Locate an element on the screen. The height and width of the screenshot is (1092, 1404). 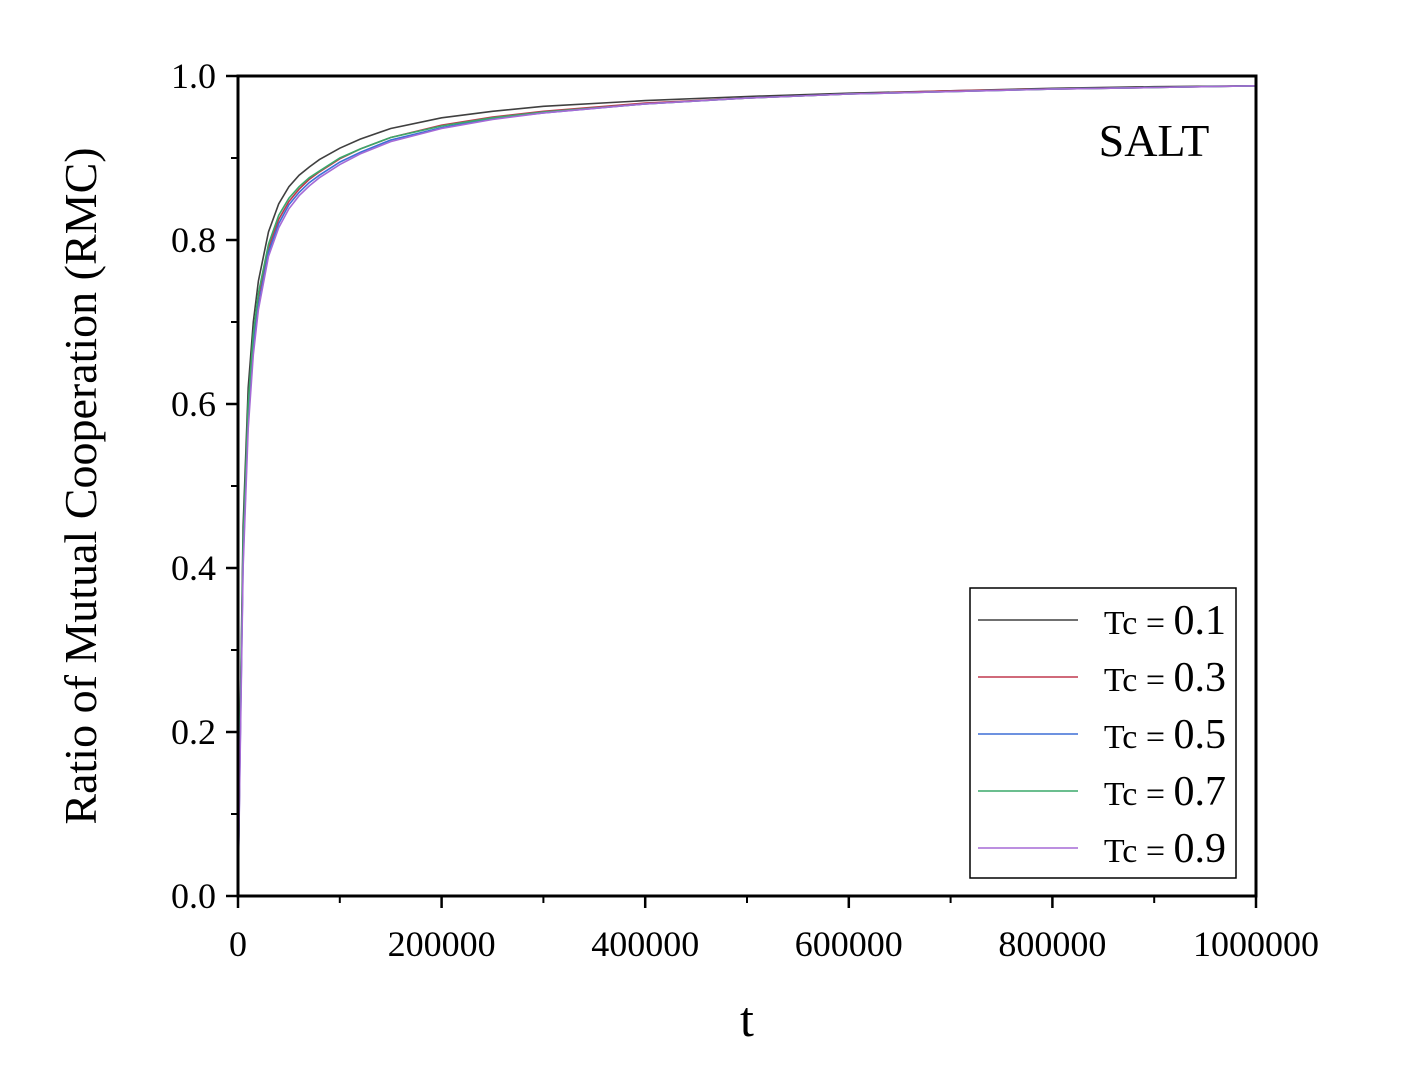
legend-label: Tc = 0.1 is located at coordinates (1165, 621).